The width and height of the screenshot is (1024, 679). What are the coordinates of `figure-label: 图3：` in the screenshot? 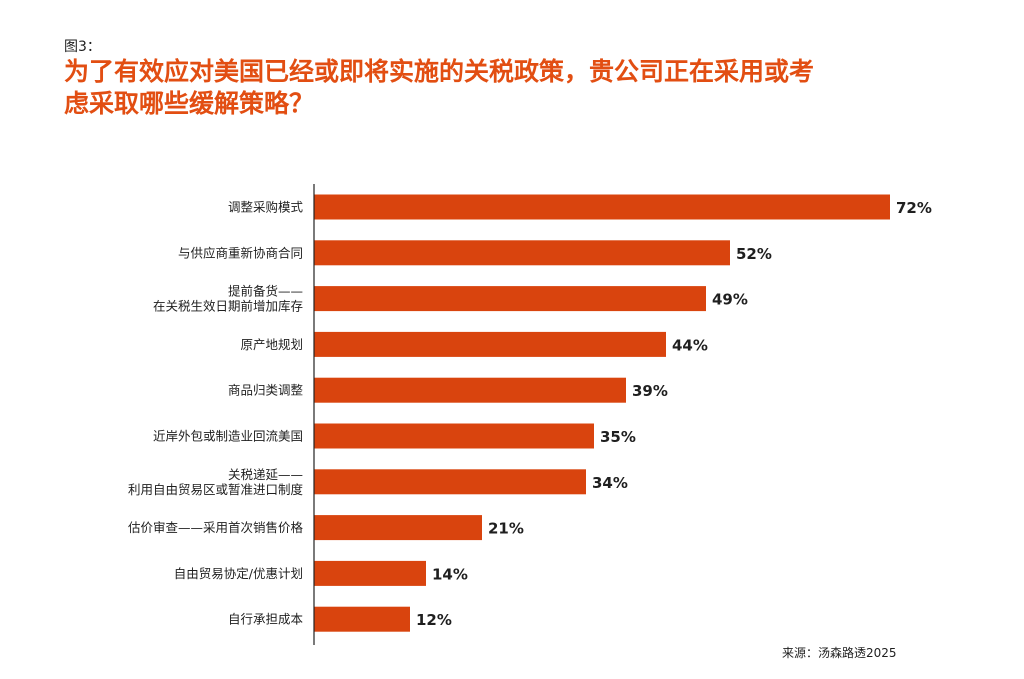 It's located at (82, 47).